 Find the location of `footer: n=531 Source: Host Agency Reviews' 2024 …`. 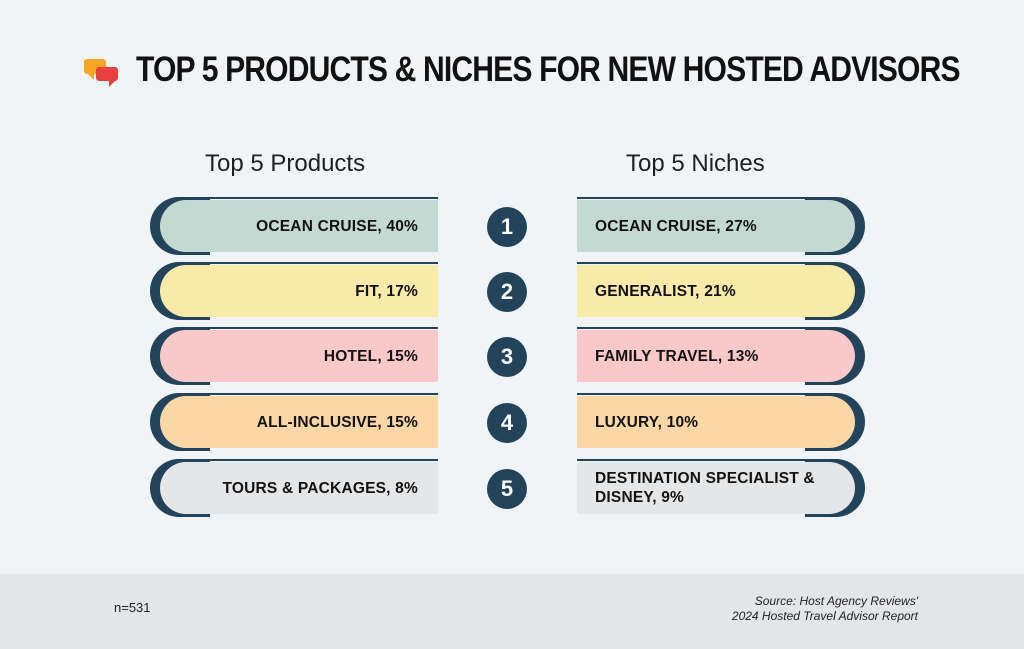

footer: n=531 Source: Host Agency Reviews' 2024 … is located at coordinates (512, 611).